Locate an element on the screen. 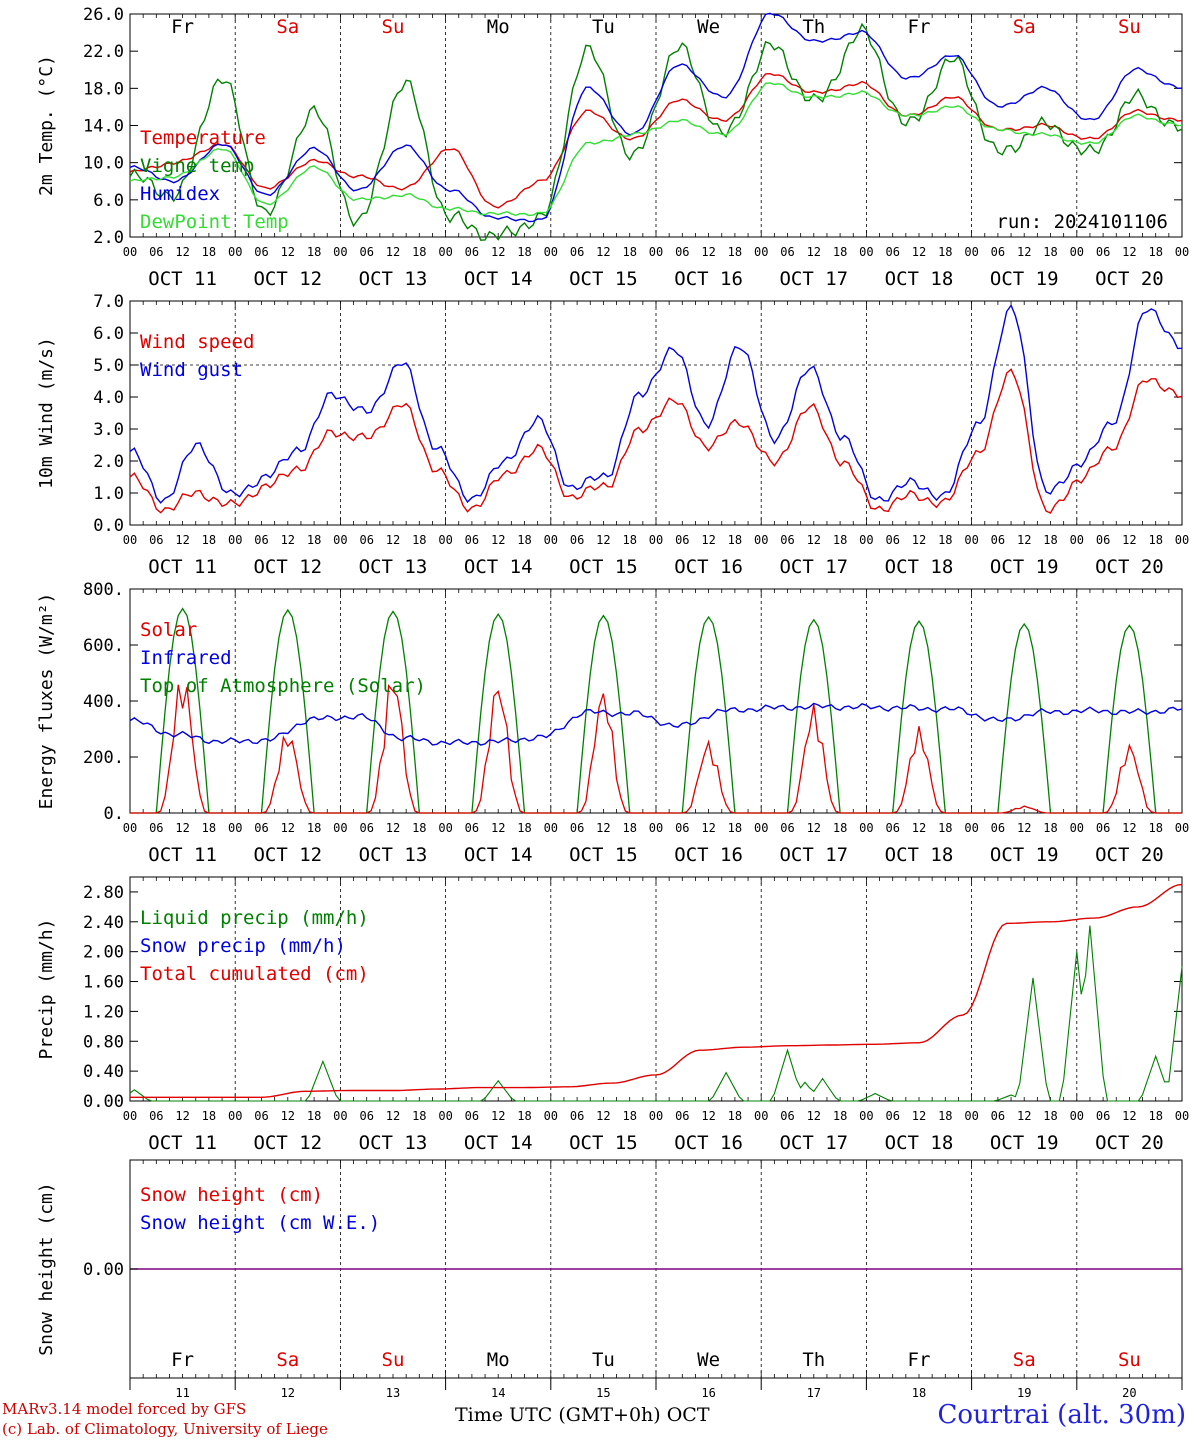  station-name: Courtrai (alt. 30m) is located at coordinates (1062, 1415).